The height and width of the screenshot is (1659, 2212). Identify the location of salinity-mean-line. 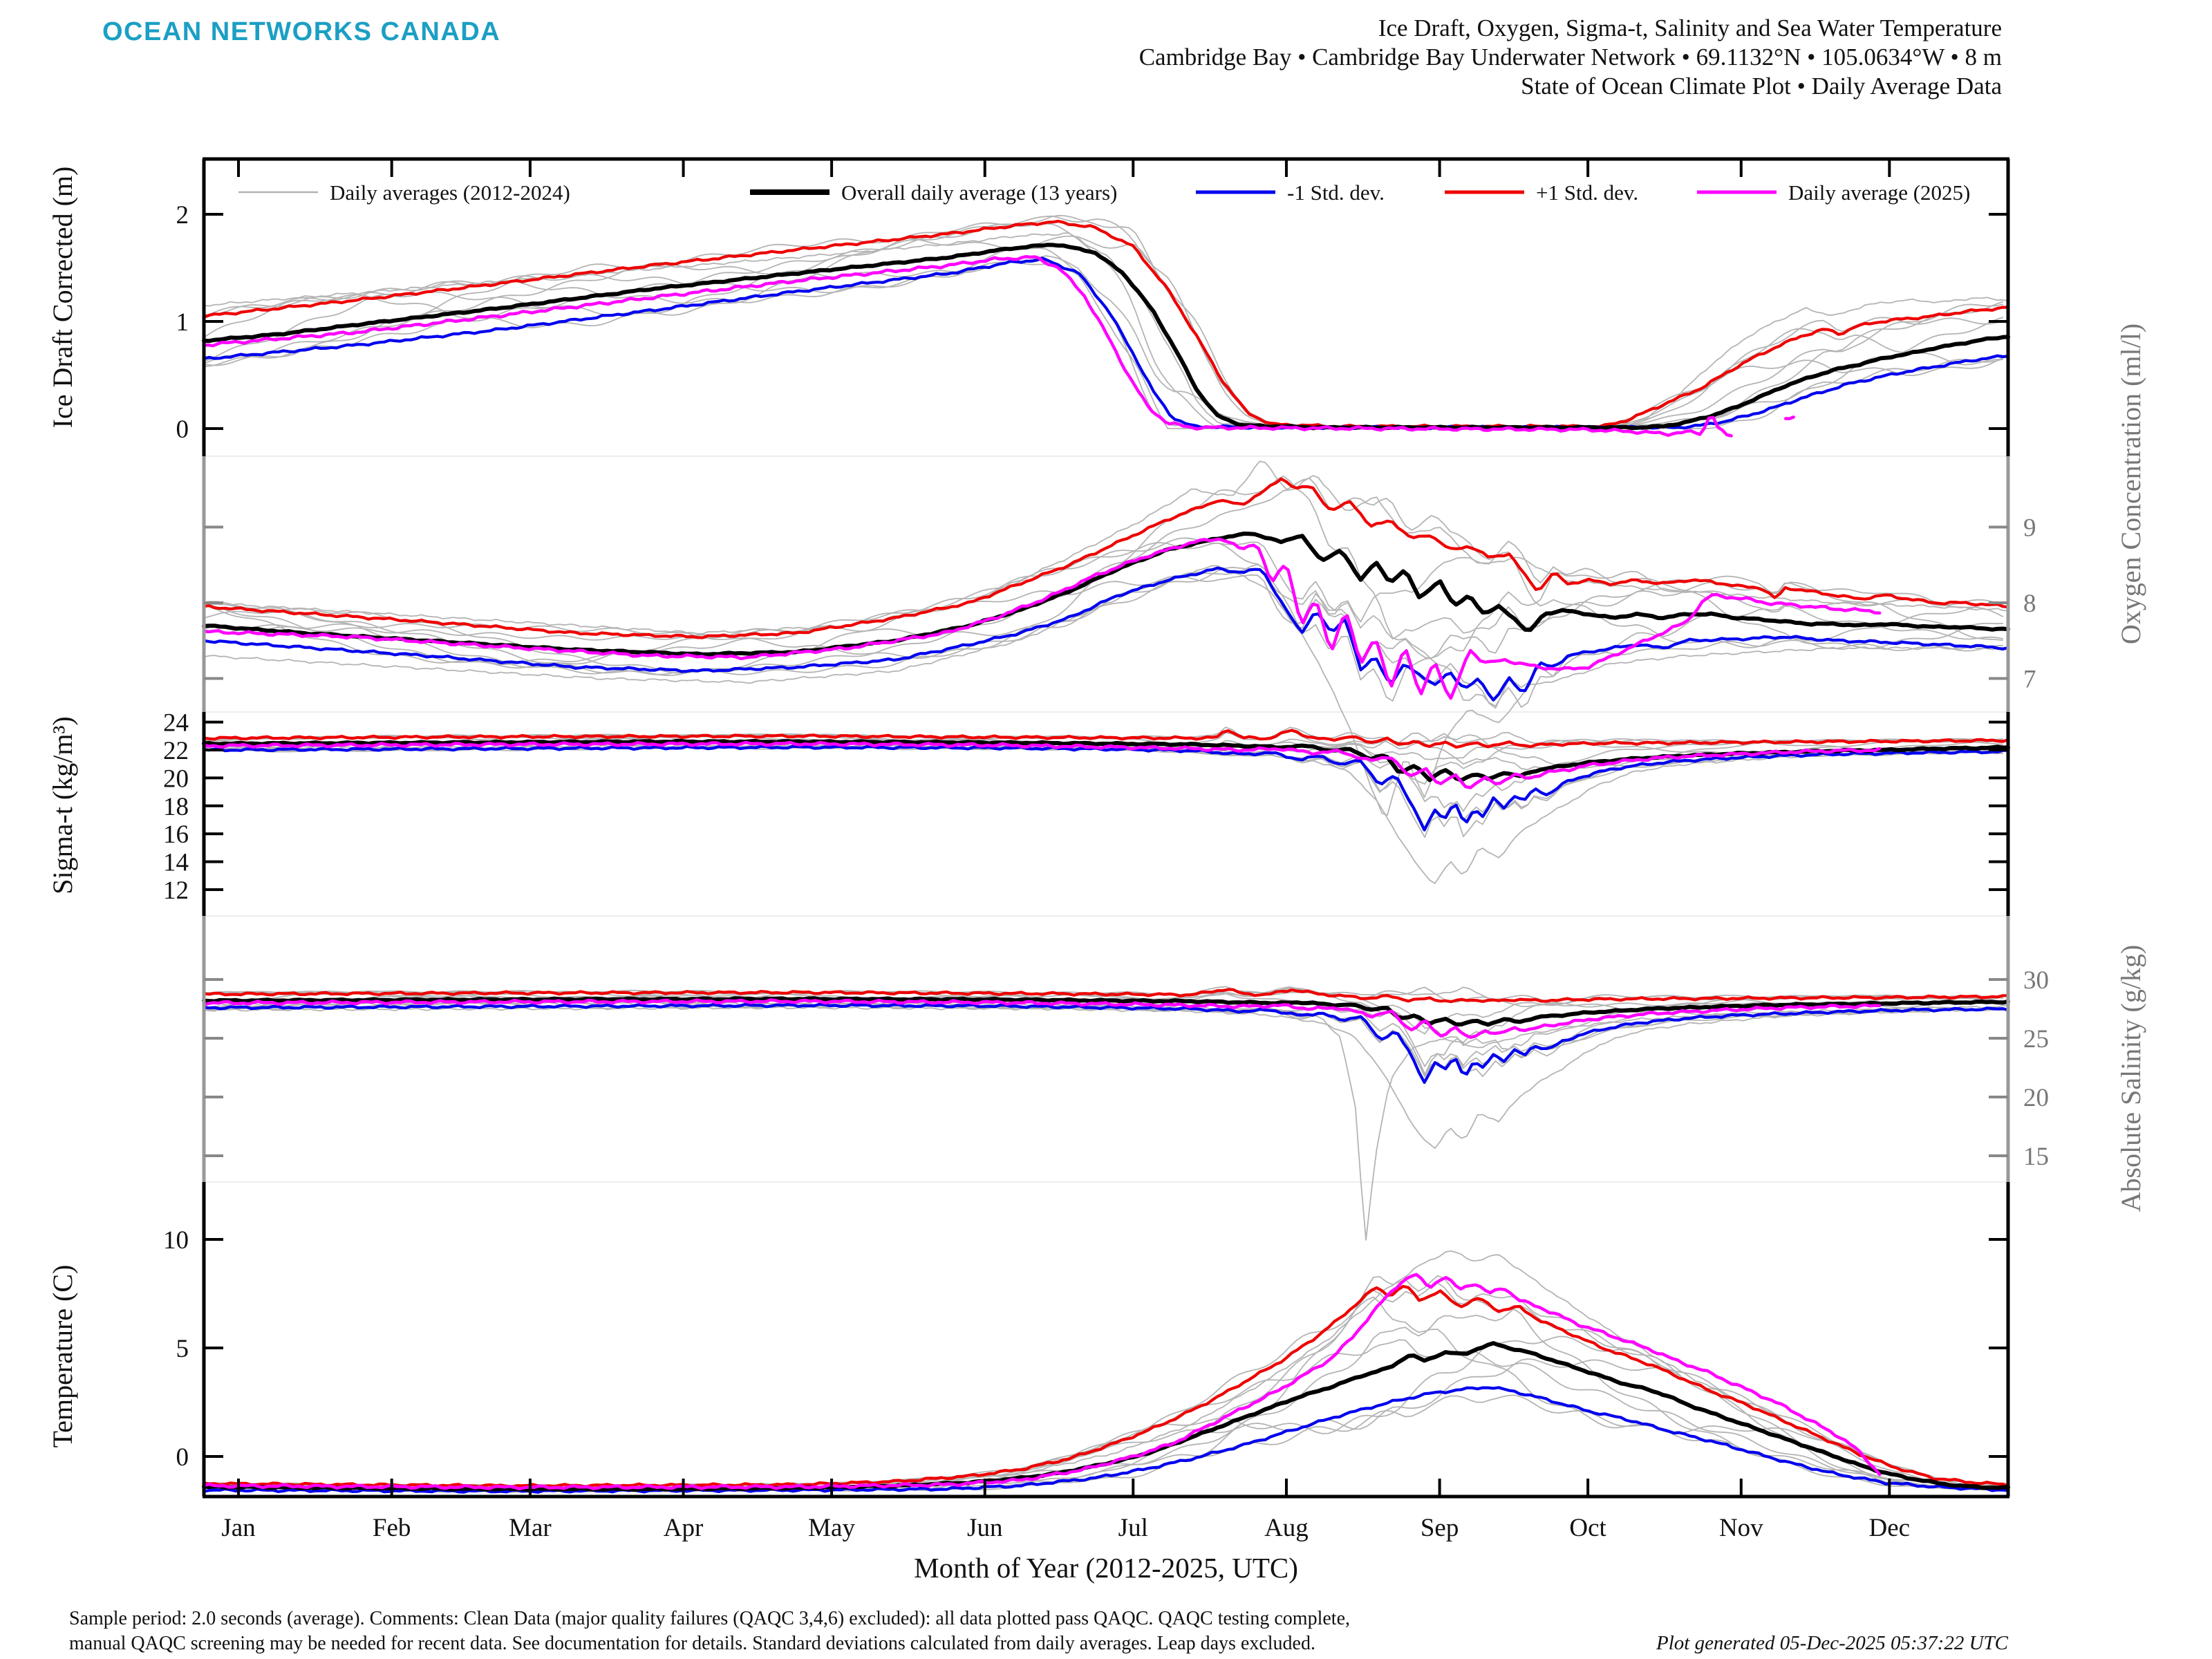
(1106, 1011).